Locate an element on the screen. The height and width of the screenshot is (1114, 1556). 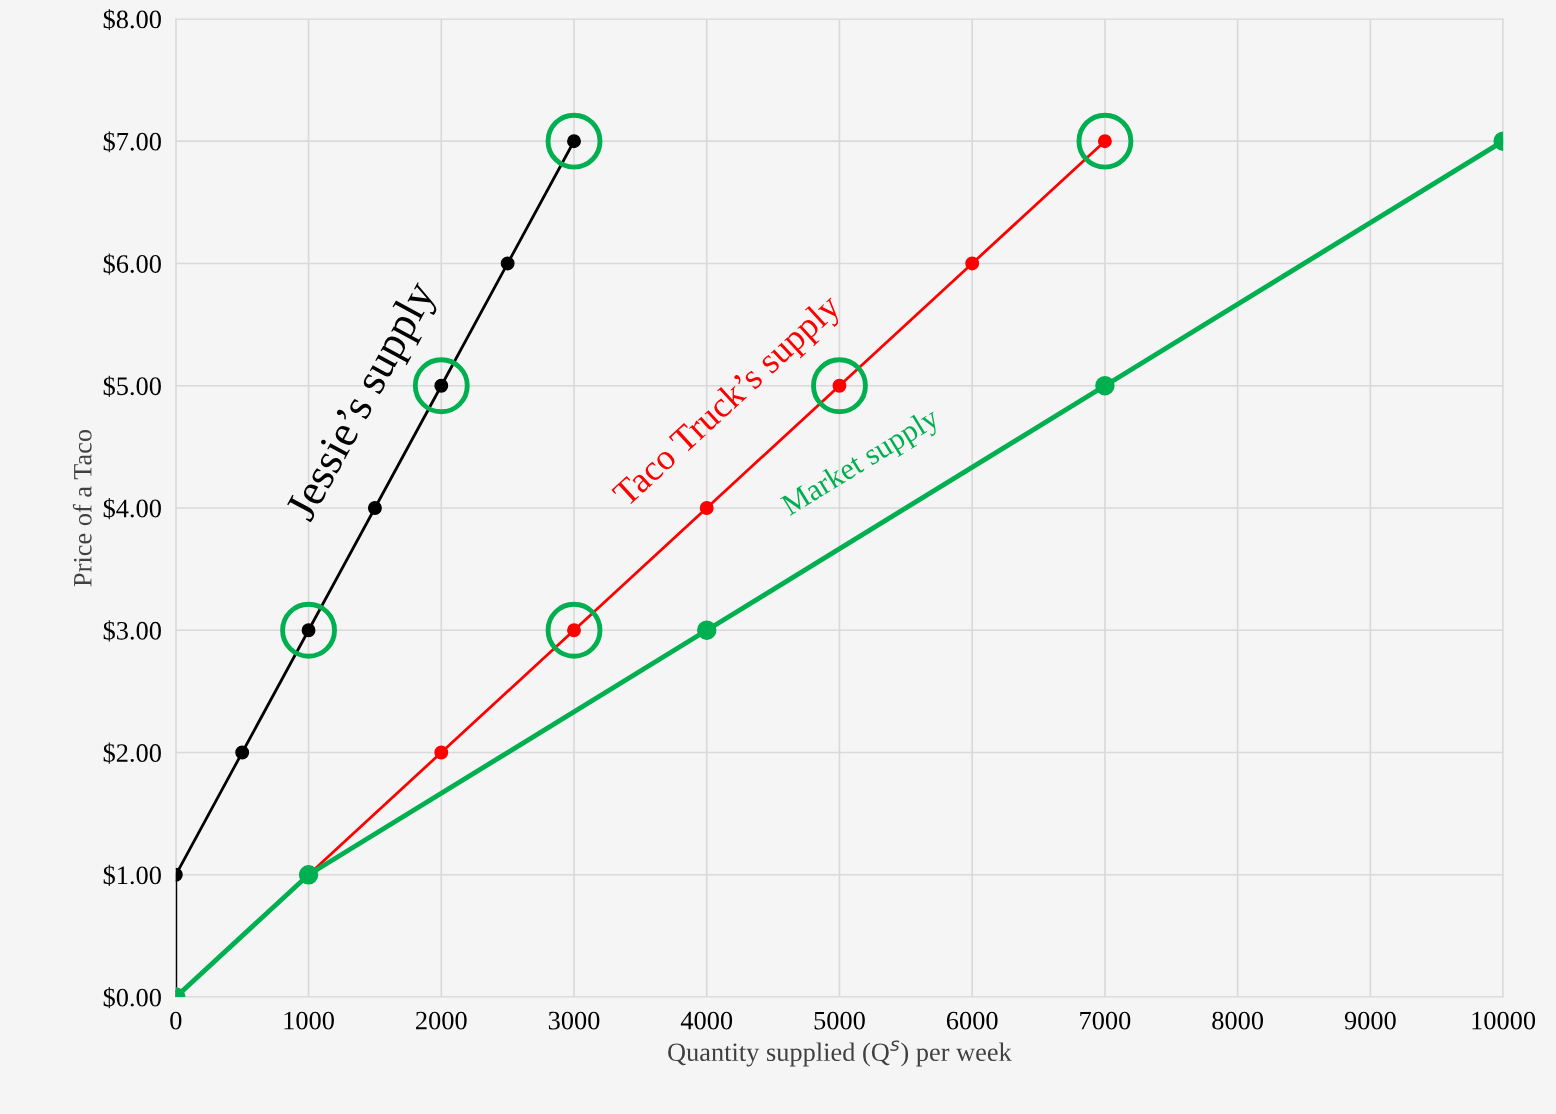
x-tick-label: 9000 is located at coordinates (1370, 1020).